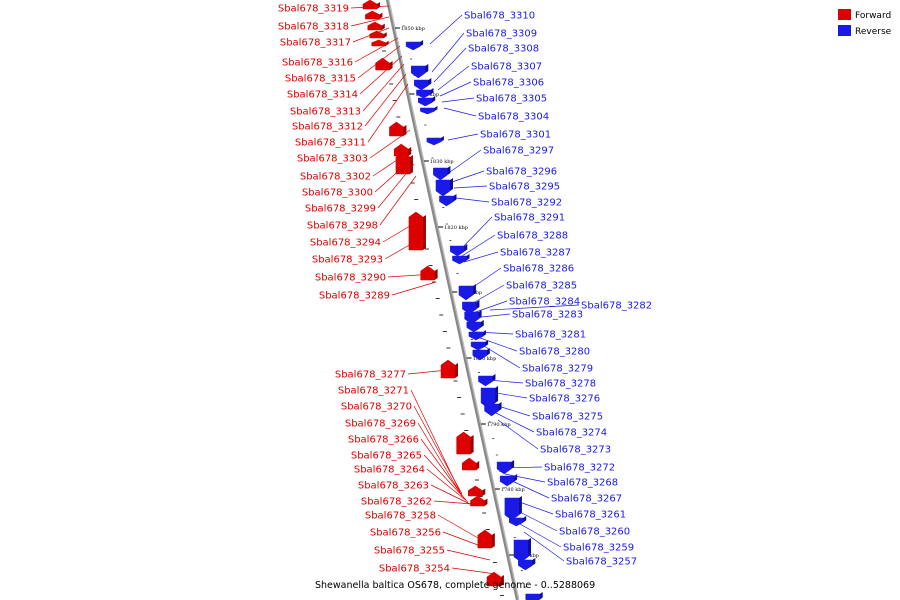 This screenshot has height=600, width=900. I want to click on gene-name: Sbal678_3273, so click(575, 450).